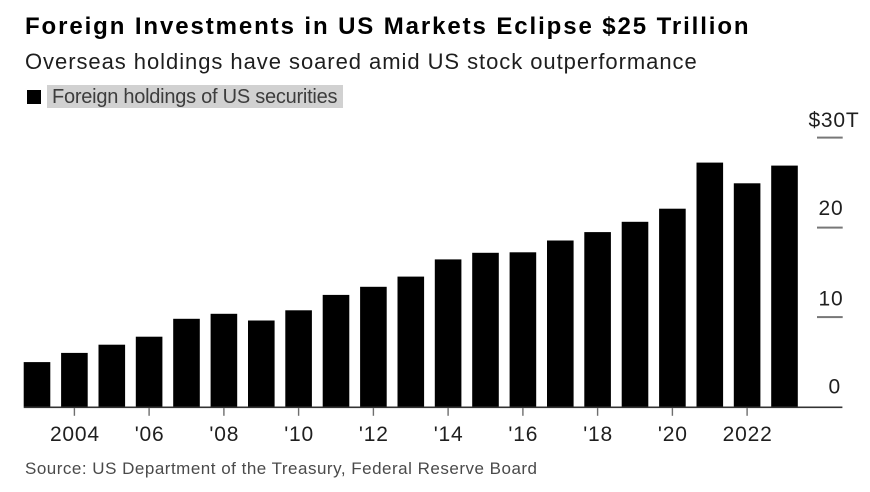 This screenshot has width=870, height=492. I want to click on svg-text: 0, so click(835, 387).